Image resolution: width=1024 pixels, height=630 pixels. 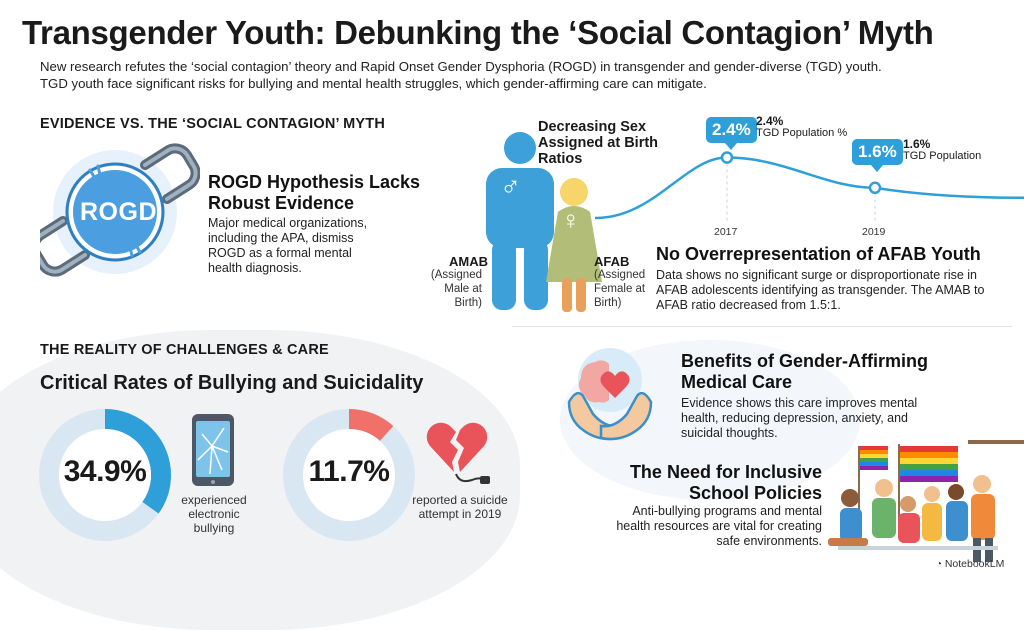 I want to click on data-point-2017, so click(x=727, y=157).